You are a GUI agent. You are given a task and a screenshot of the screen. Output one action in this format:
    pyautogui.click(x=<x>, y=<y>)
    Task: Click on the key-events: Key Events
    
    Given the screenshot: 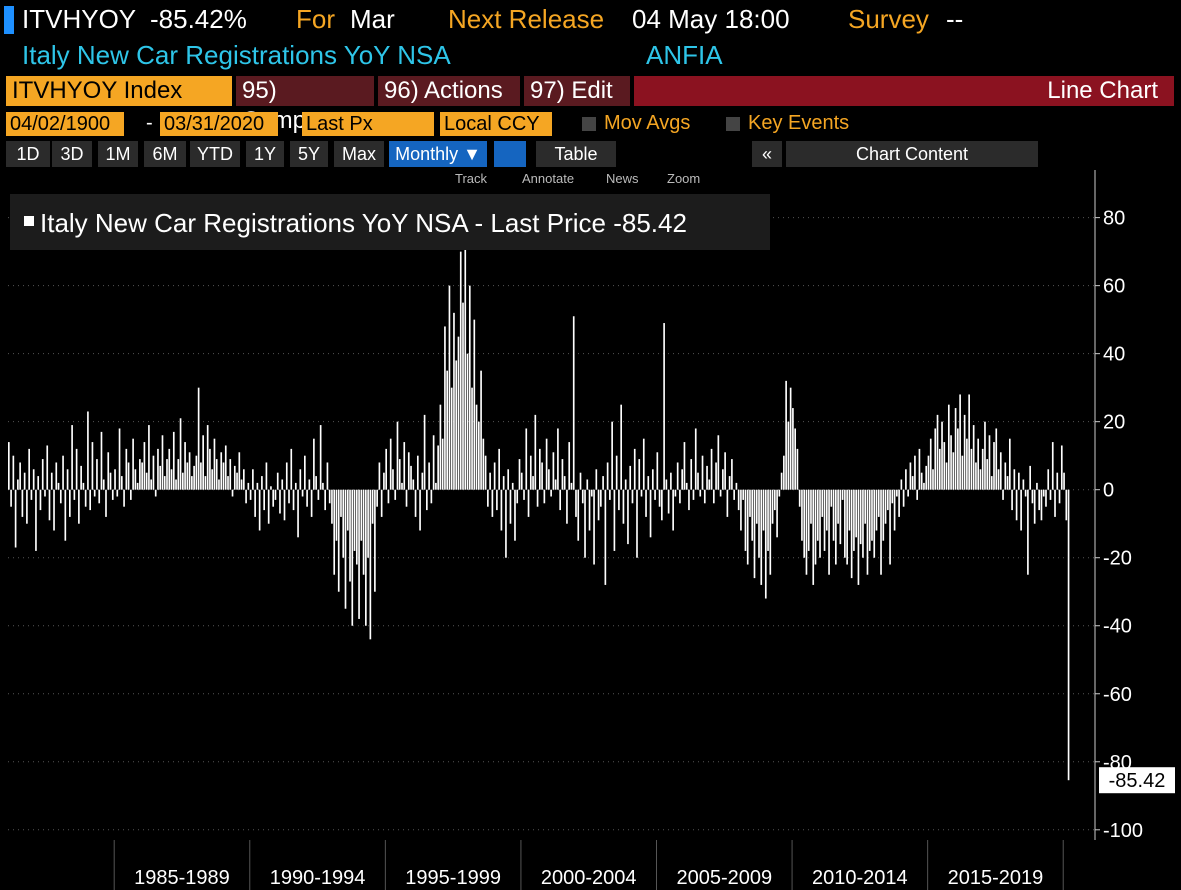 What is the action you would take?
    pyautogui.click(x=799, y=123)
    